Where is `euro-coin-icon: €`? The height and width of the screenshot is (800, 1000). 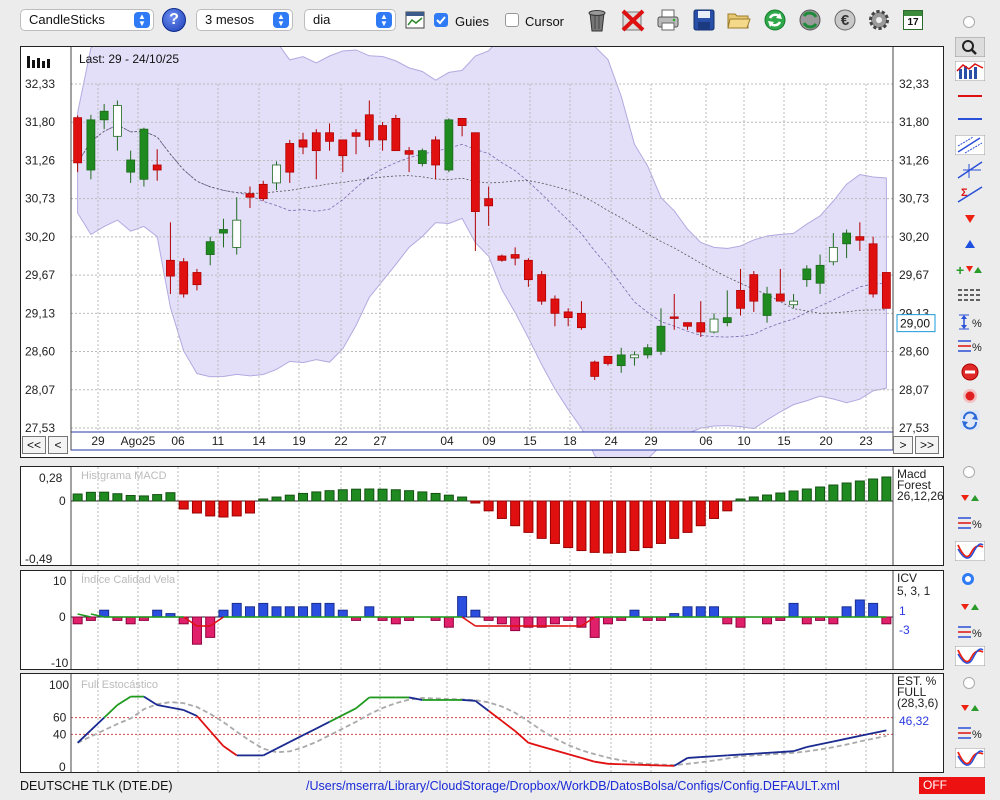 euro-coin-icon: € is located at coordinates (845, 20).